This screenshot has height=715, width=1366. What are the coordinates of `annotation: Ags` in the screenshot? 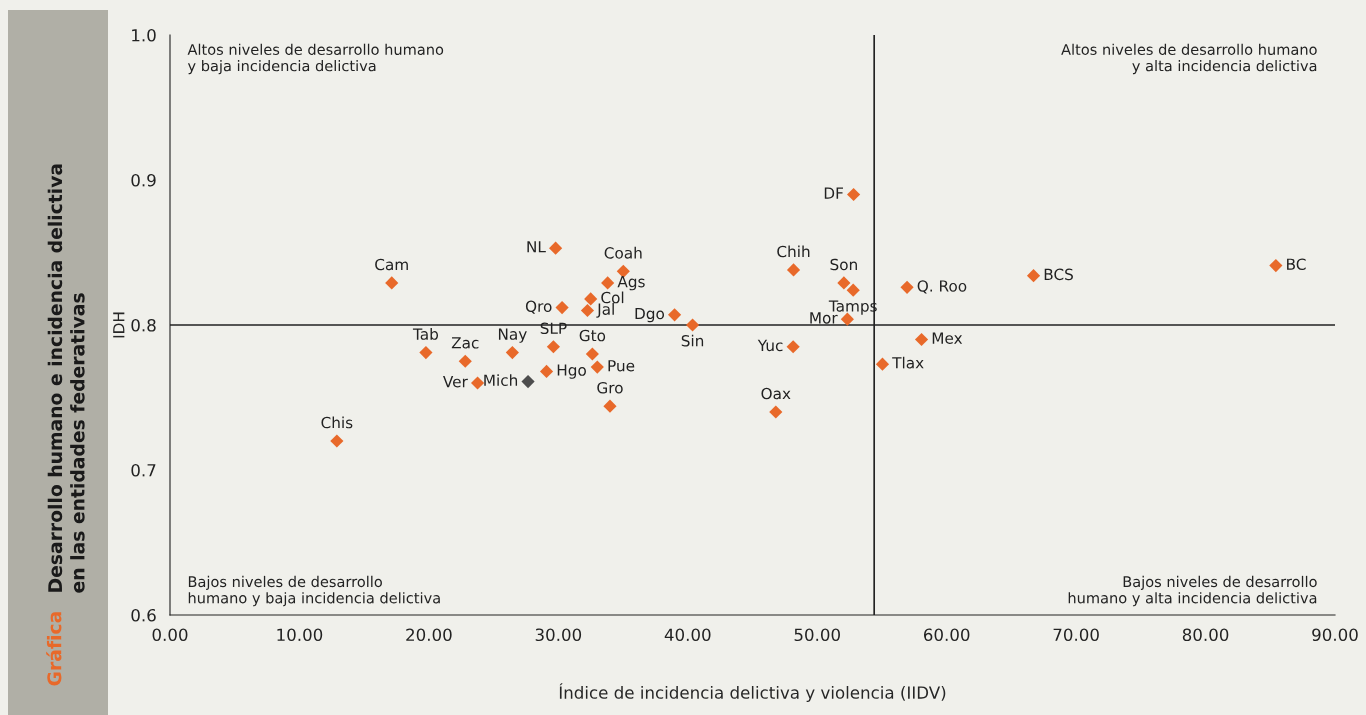 It's located at (631, 283).